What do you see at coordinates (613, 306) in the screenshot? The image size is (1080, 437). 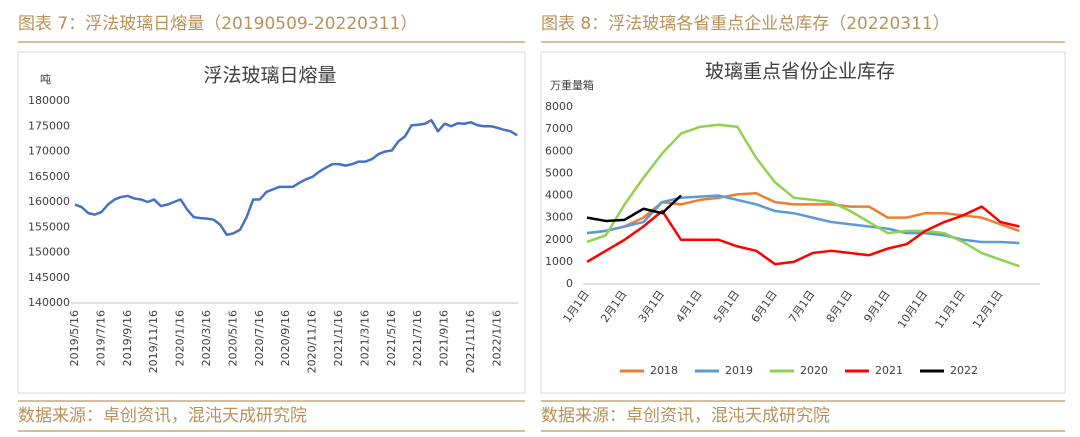 I see `x-tick-label: 2月1日` at bounding box center [613, 306].